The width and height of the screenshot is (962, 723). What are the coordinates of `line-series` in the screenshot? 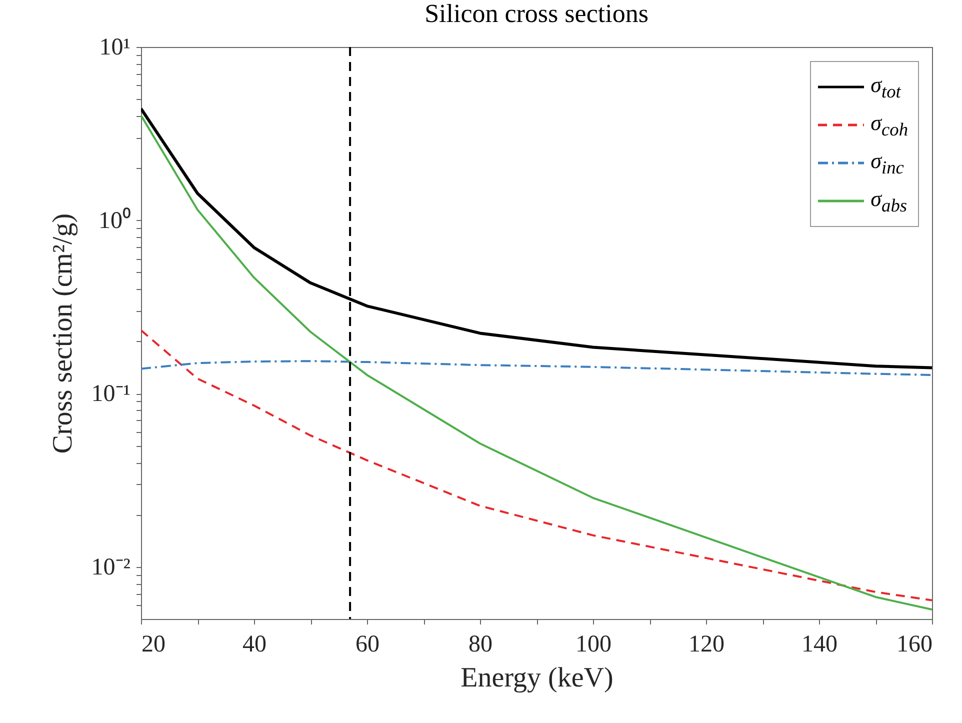 It's located at (536, 368).